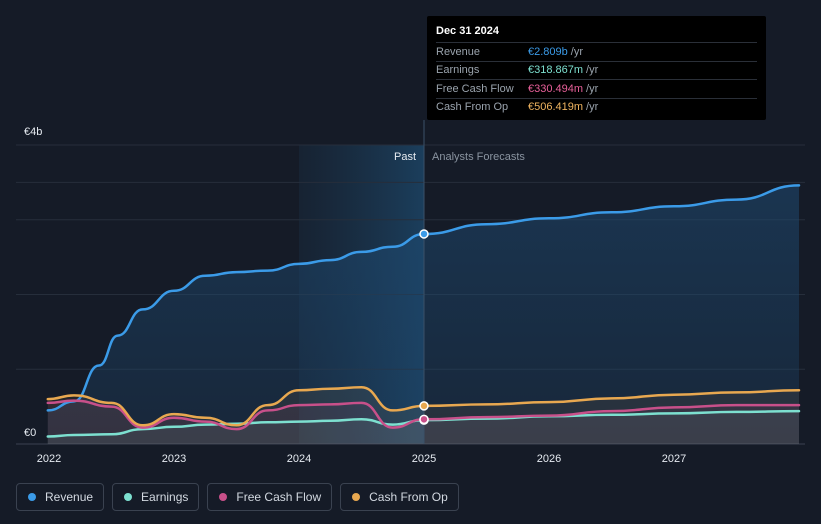  What do you see at coordinates (424, 419) in the screenshot?
I see `marker-free-cash-flow` at bounding box center [424, 419].